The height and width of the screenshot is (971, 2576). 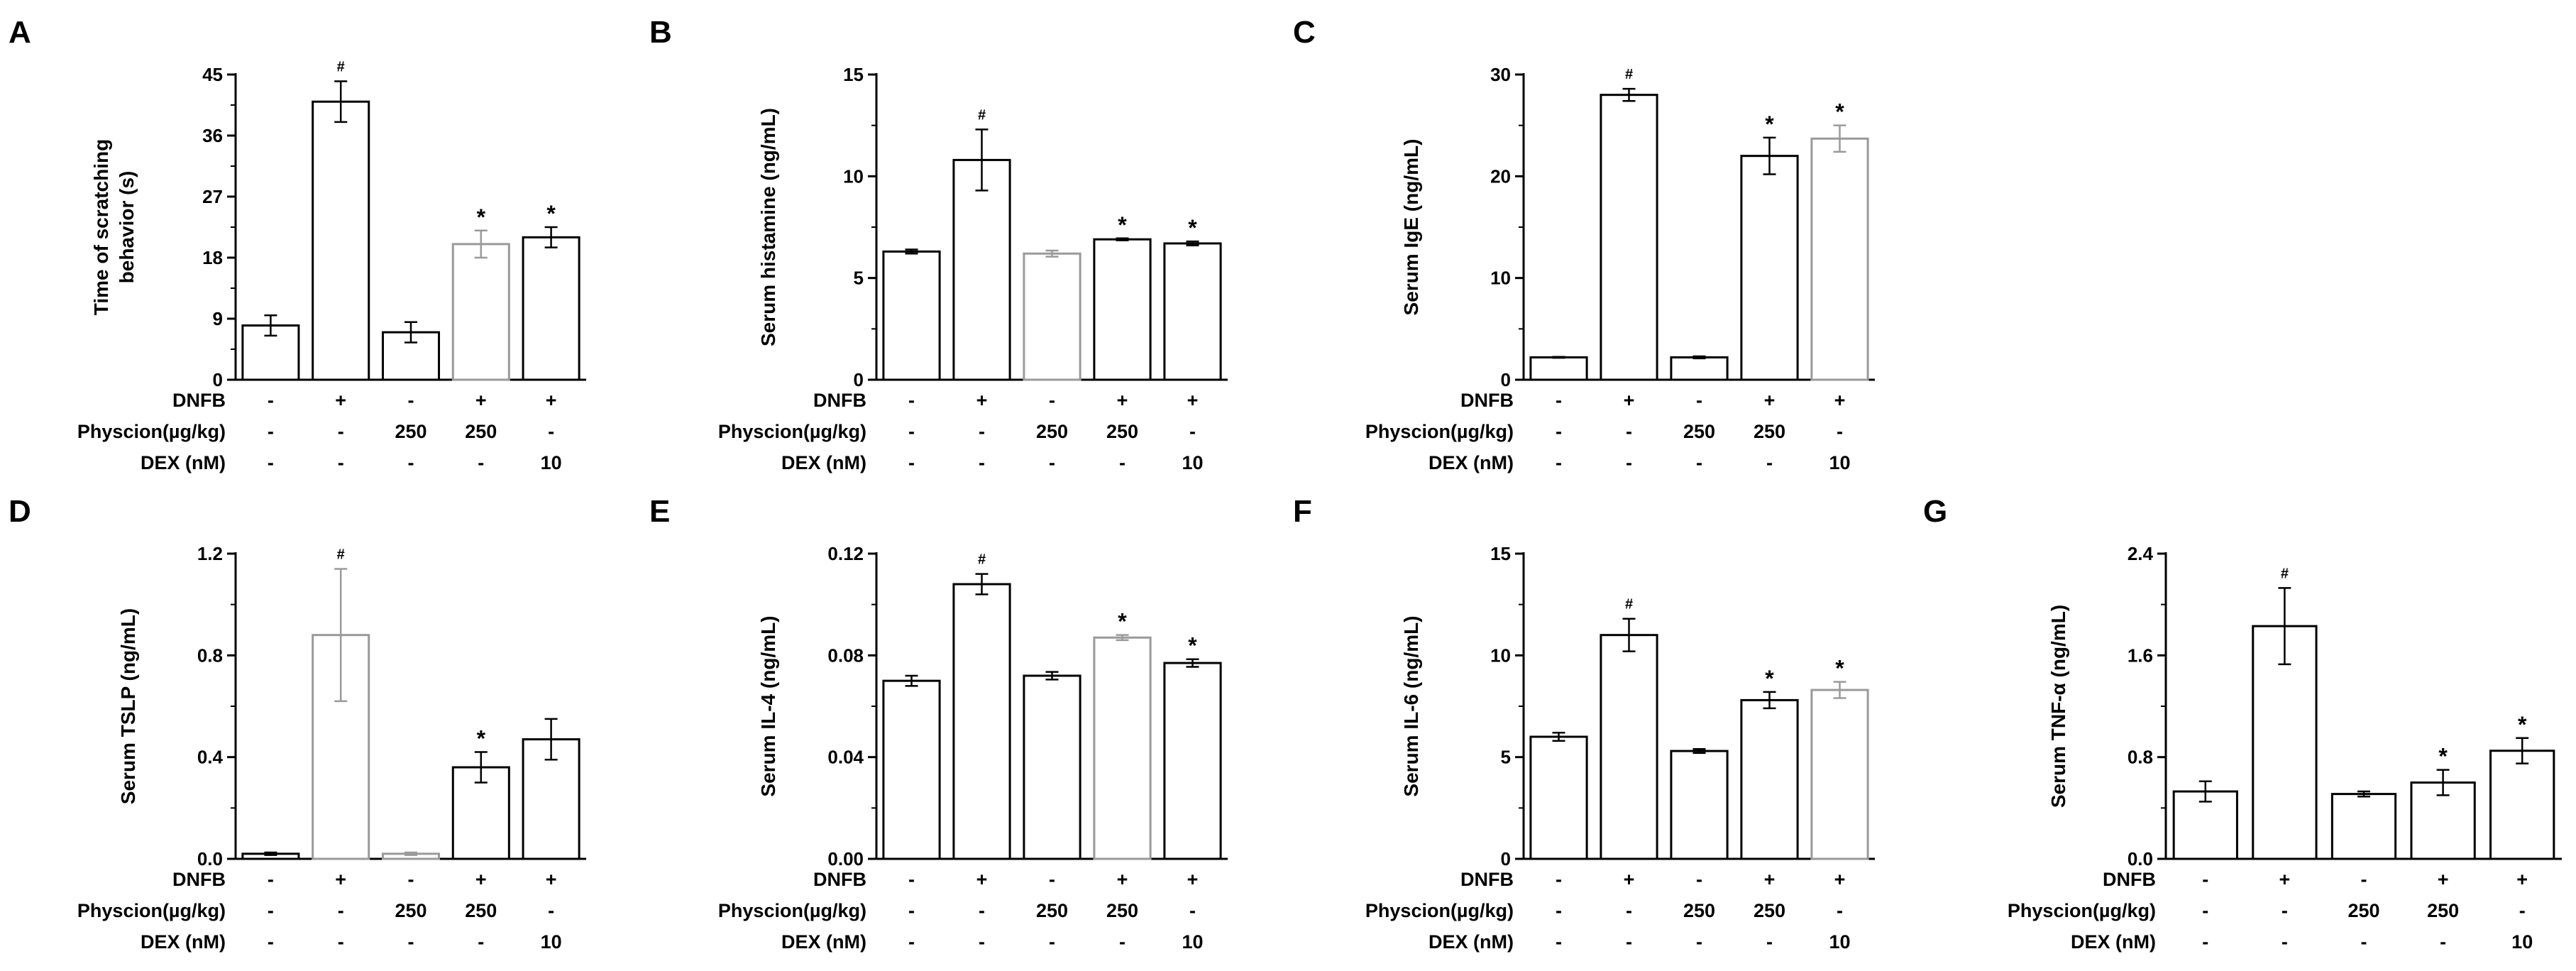 What do you see at coordinates (853, 74) in the screenshot?
I see `y-tick-label: 15` at bounding box center [853, 74].